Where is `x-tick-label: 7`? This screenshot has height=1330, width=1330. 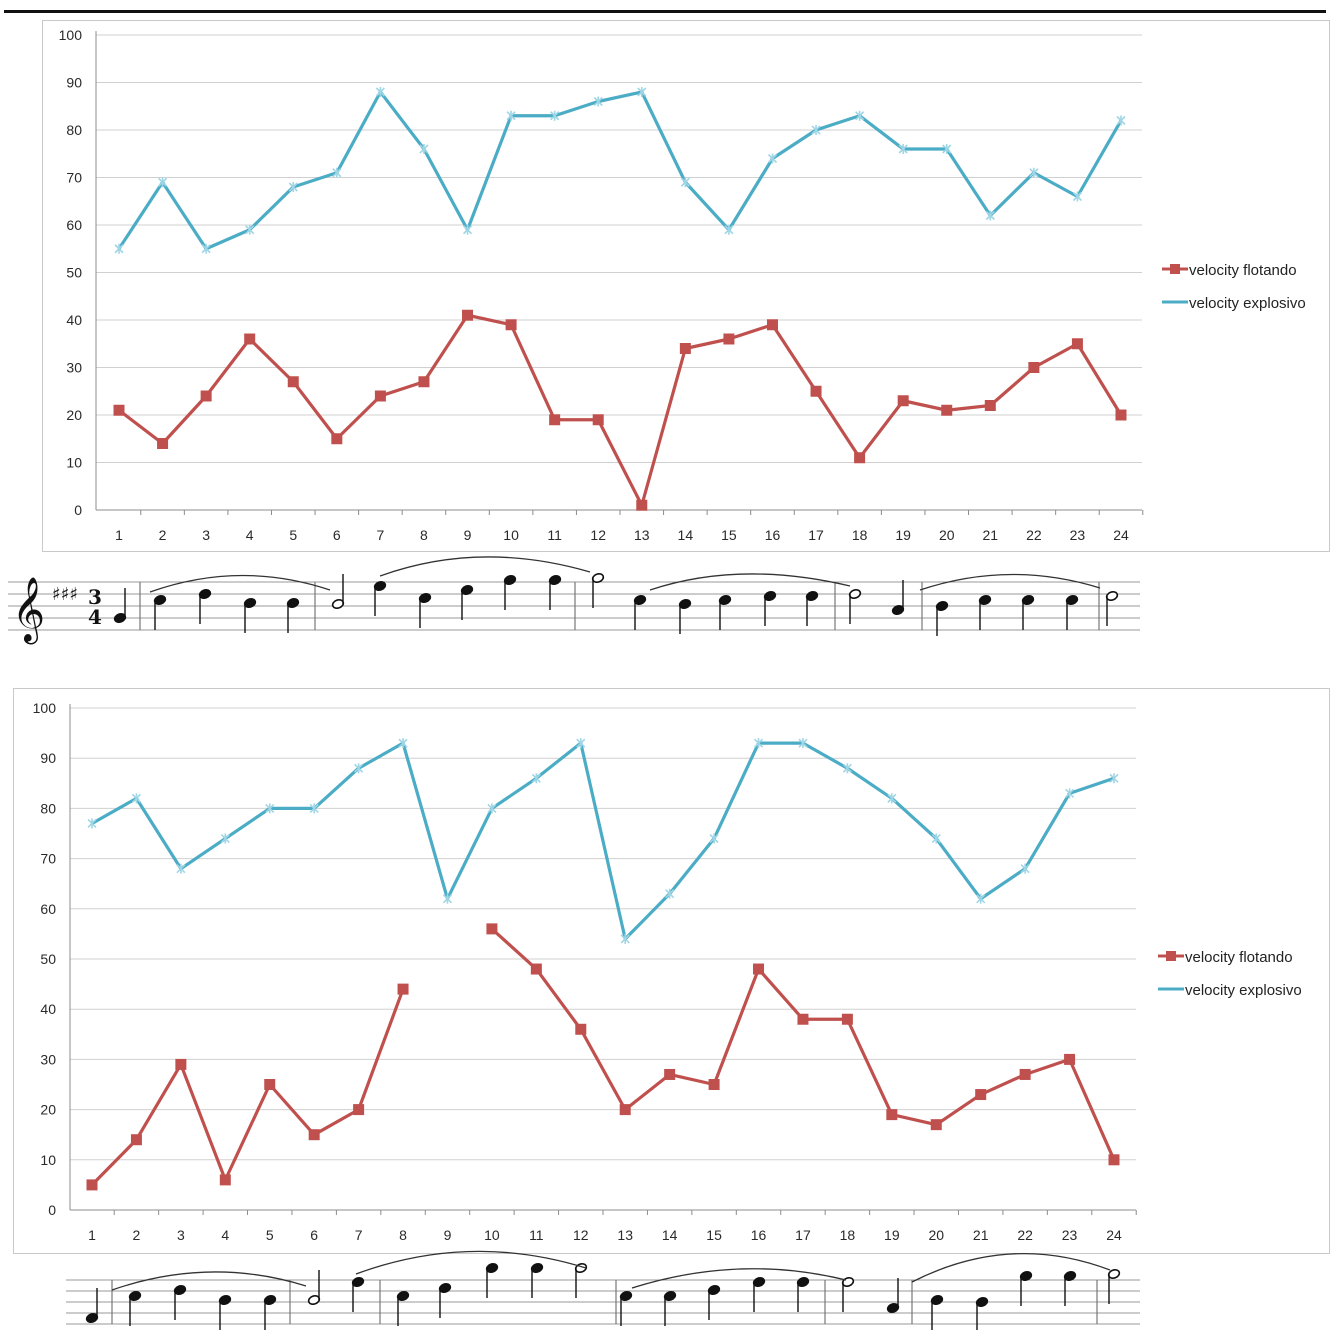 x-tick-label: 7 is located at coordinates (380, 535).